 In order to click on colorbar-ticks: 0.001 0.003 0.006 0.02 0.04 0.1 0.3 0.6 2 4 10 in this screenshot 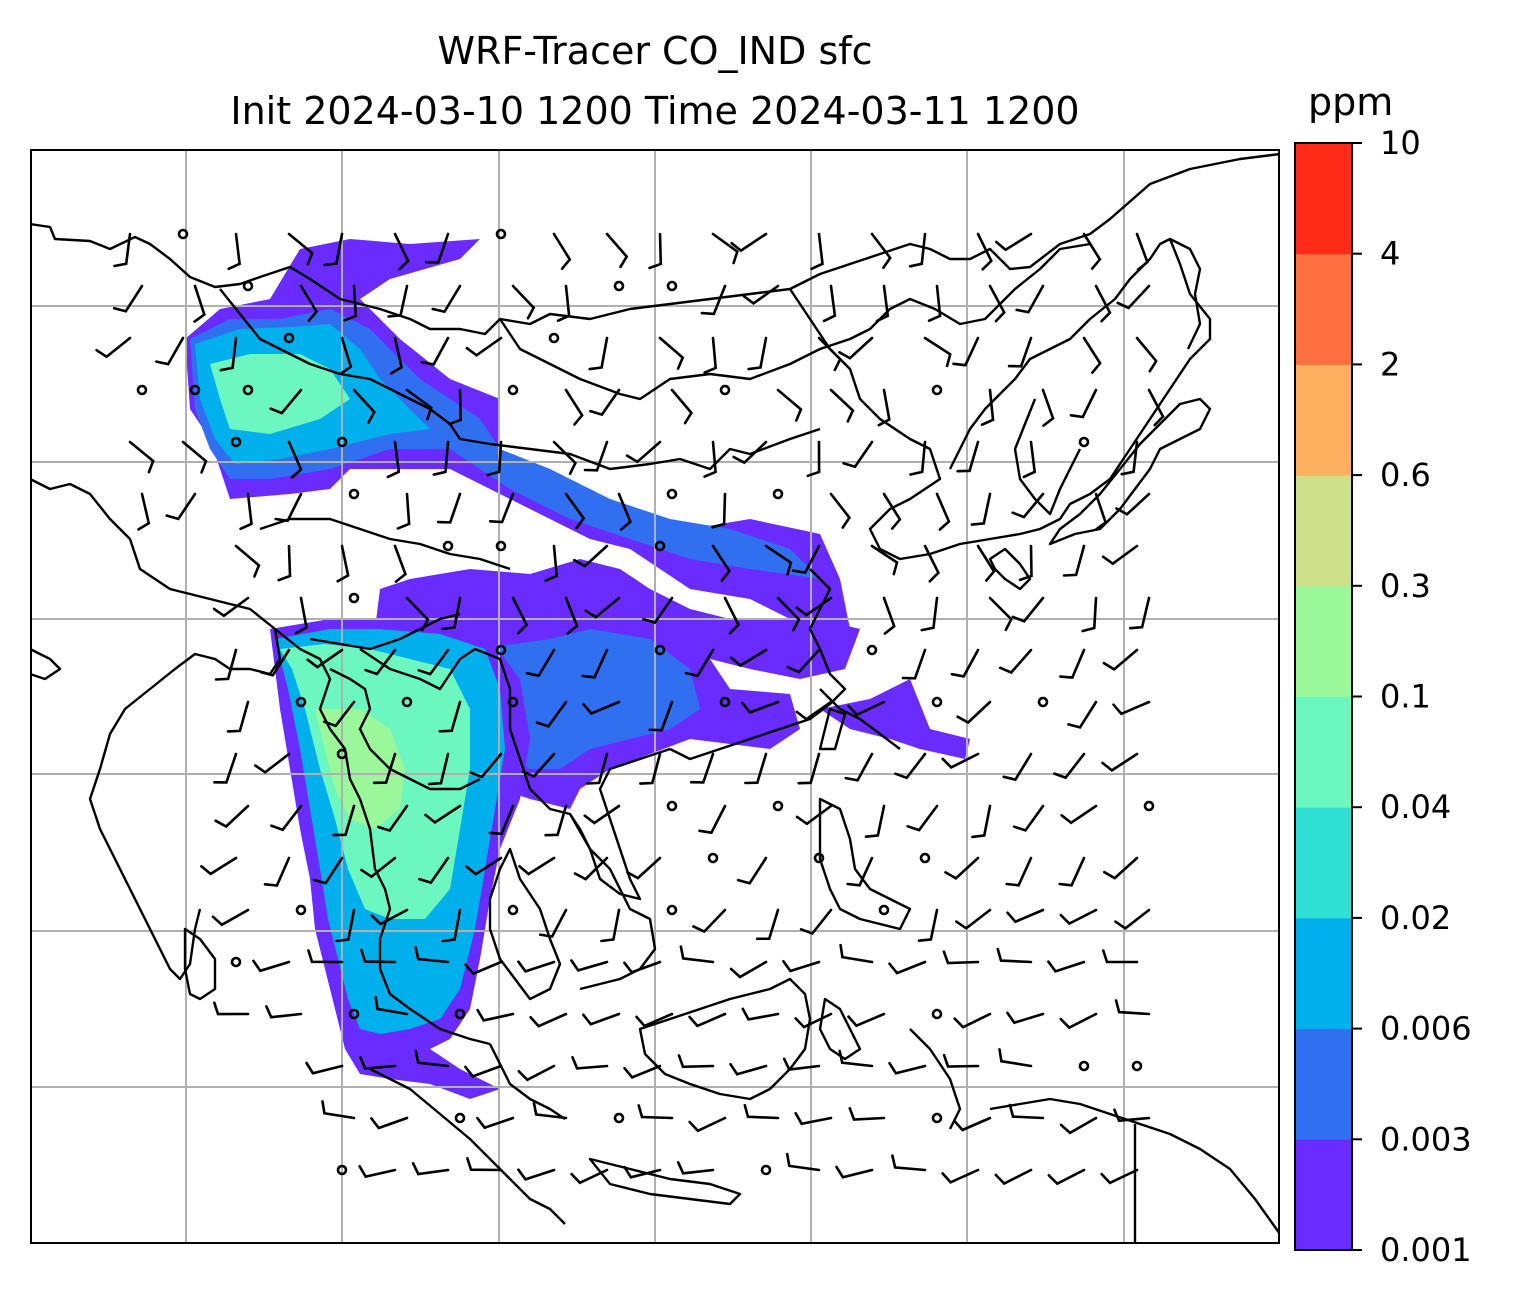, I will do `click(1412, 699)`.